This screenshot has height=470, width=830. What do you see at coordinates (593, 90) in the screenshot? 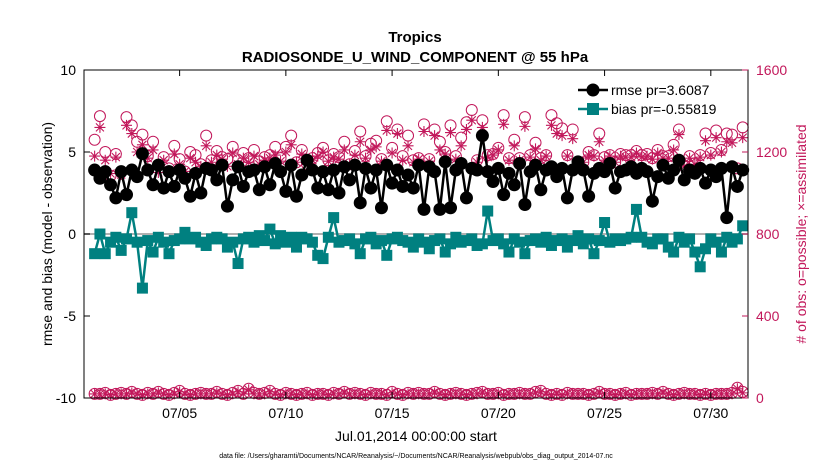
I see `legend-rmse-marker` at bounding box center [593, 90].